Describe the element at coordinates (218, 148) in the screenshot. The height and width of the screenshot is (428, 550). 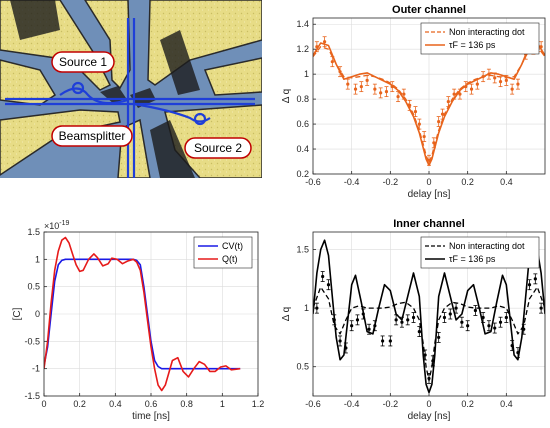
I see `source-2-label: Source 2` at that location.